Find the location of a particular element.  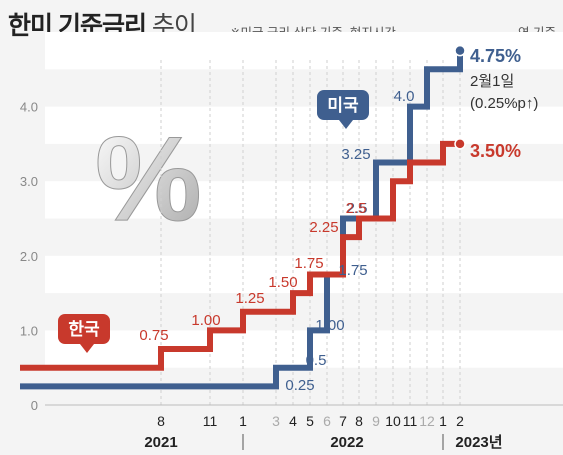

kr-end-point is located at coordinates (460, 144).